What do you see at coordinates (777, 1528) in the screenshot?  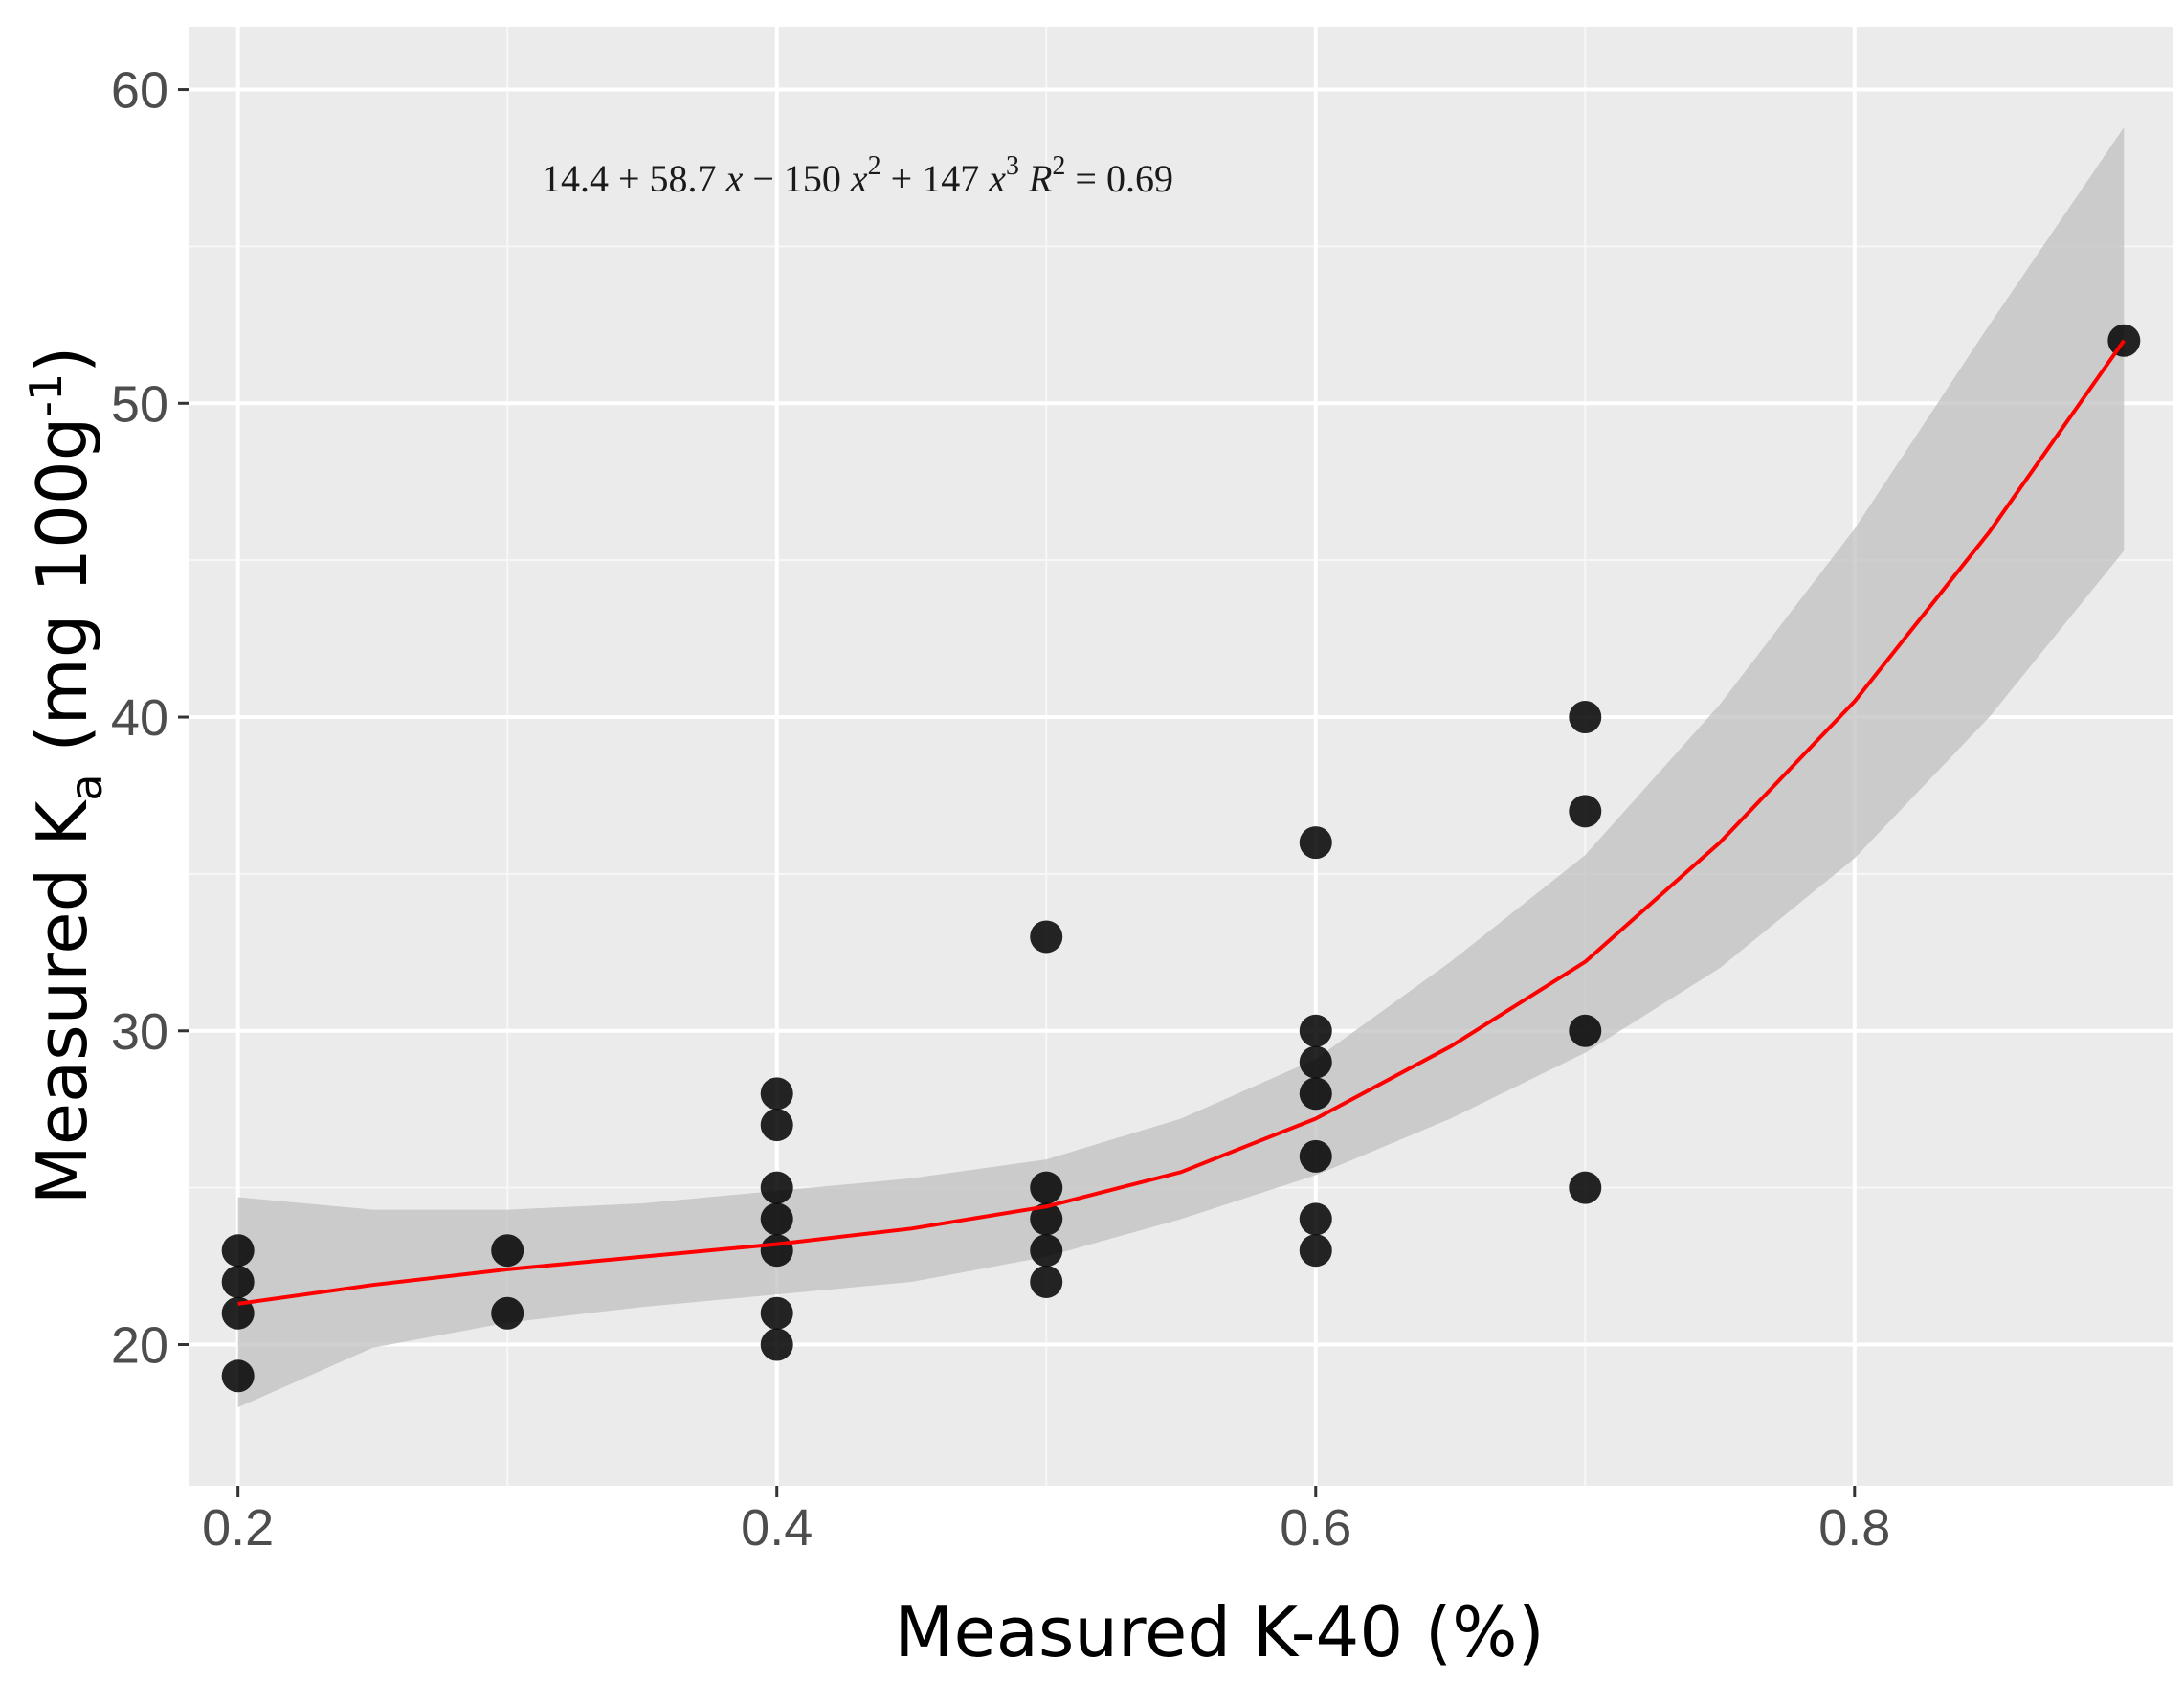 I see `x-tick-label: 0.4` at bounding box center [777, 1528].